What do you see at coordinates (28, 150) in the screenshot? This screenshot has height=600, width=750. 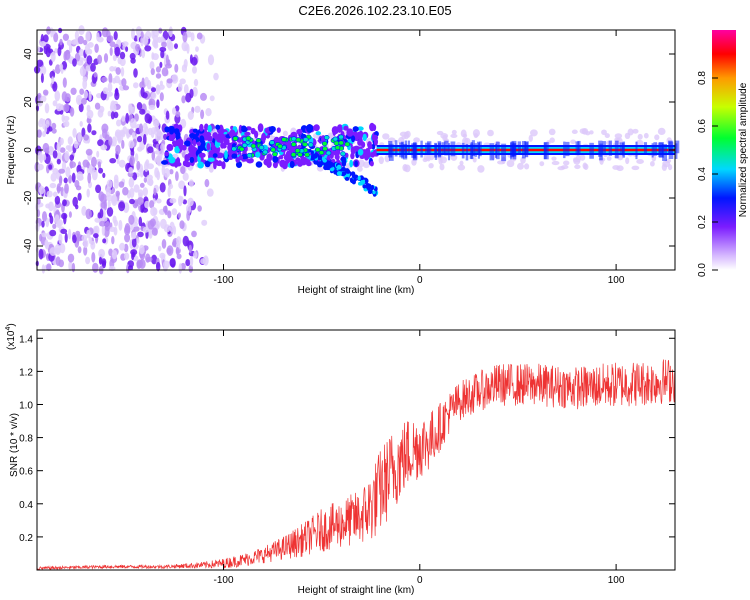 I see `y-tick-label: 0` at bounding box center [28, 150].